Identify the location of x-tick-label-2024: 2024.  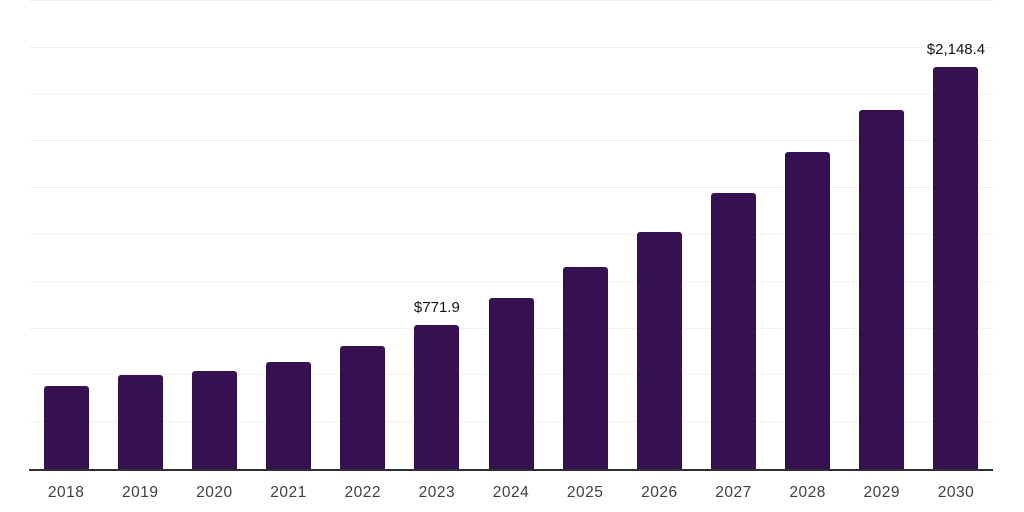
(511, 492).